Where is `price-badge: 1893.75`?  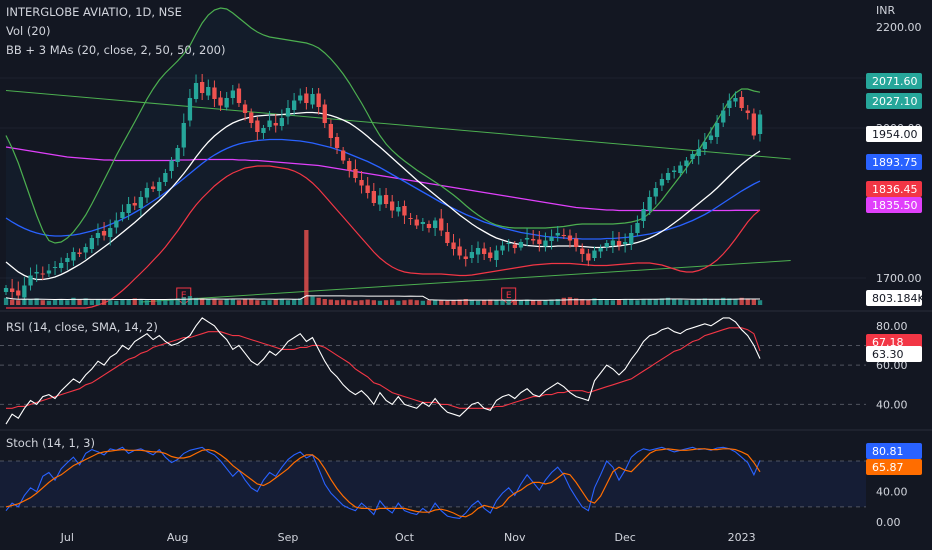 price-badge: 1893.75 is located at coordinates (894, 162).